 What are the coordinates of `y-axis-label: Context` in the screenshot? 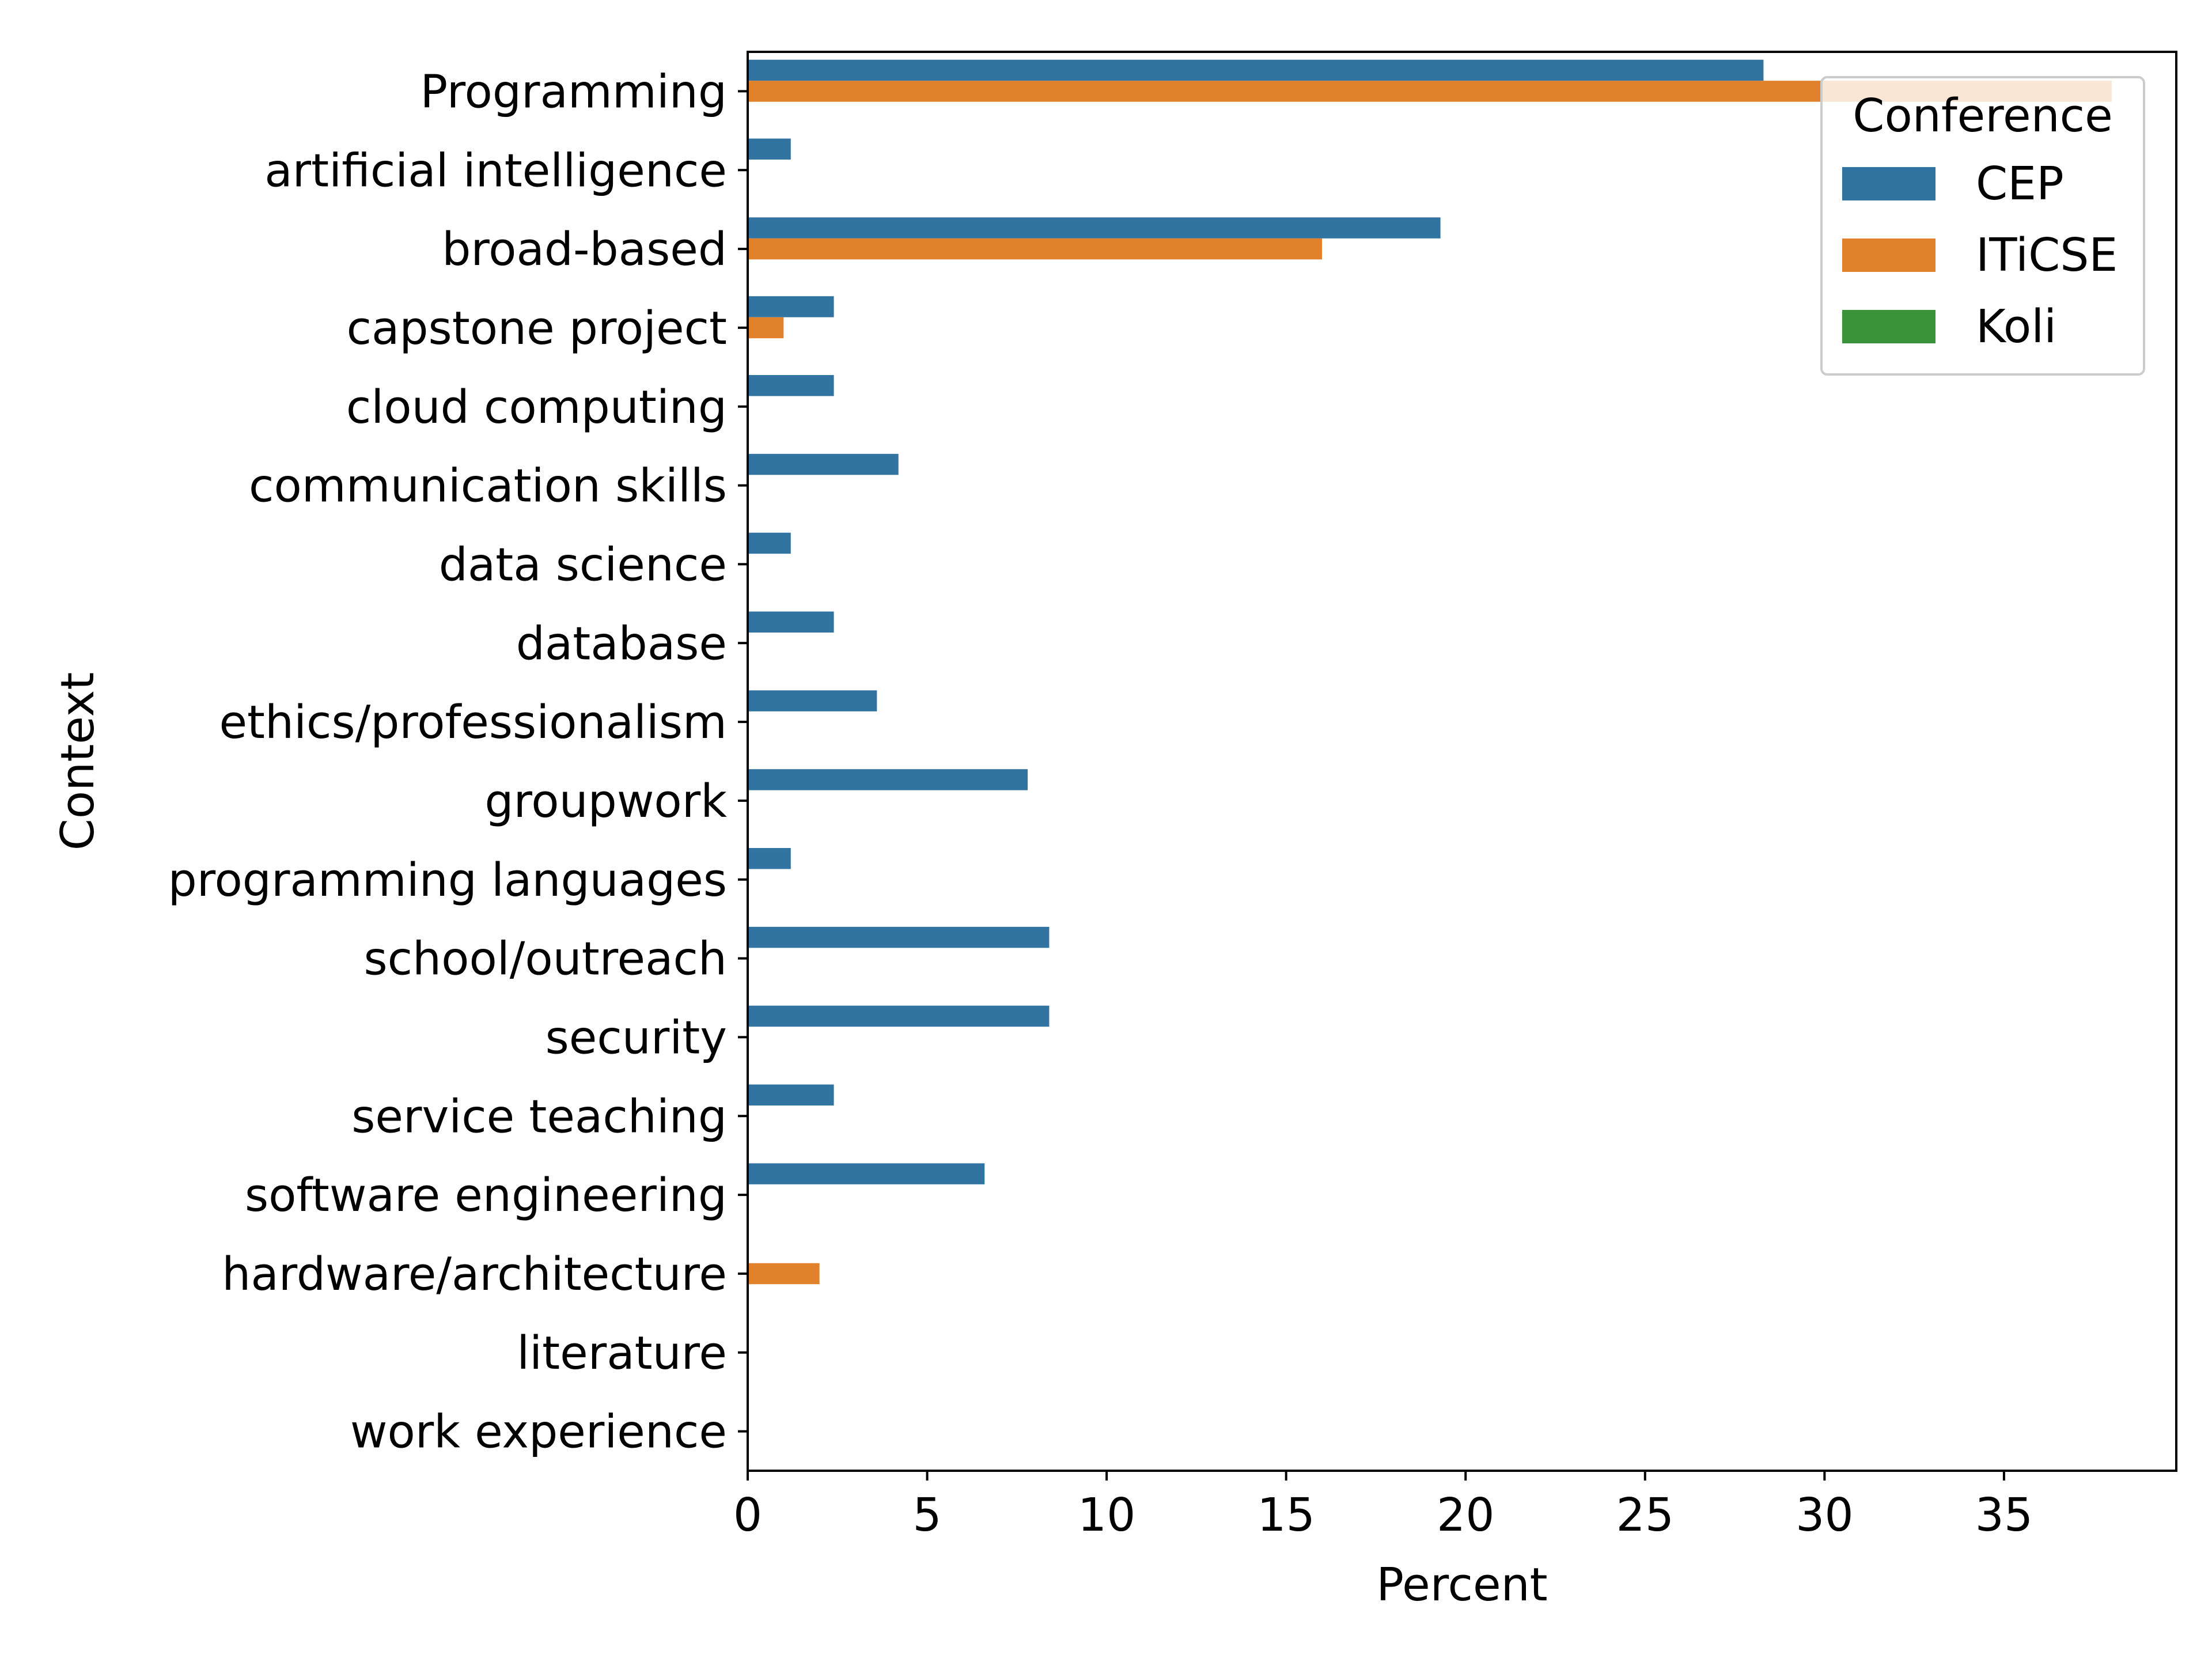 It's located at (77, 761).